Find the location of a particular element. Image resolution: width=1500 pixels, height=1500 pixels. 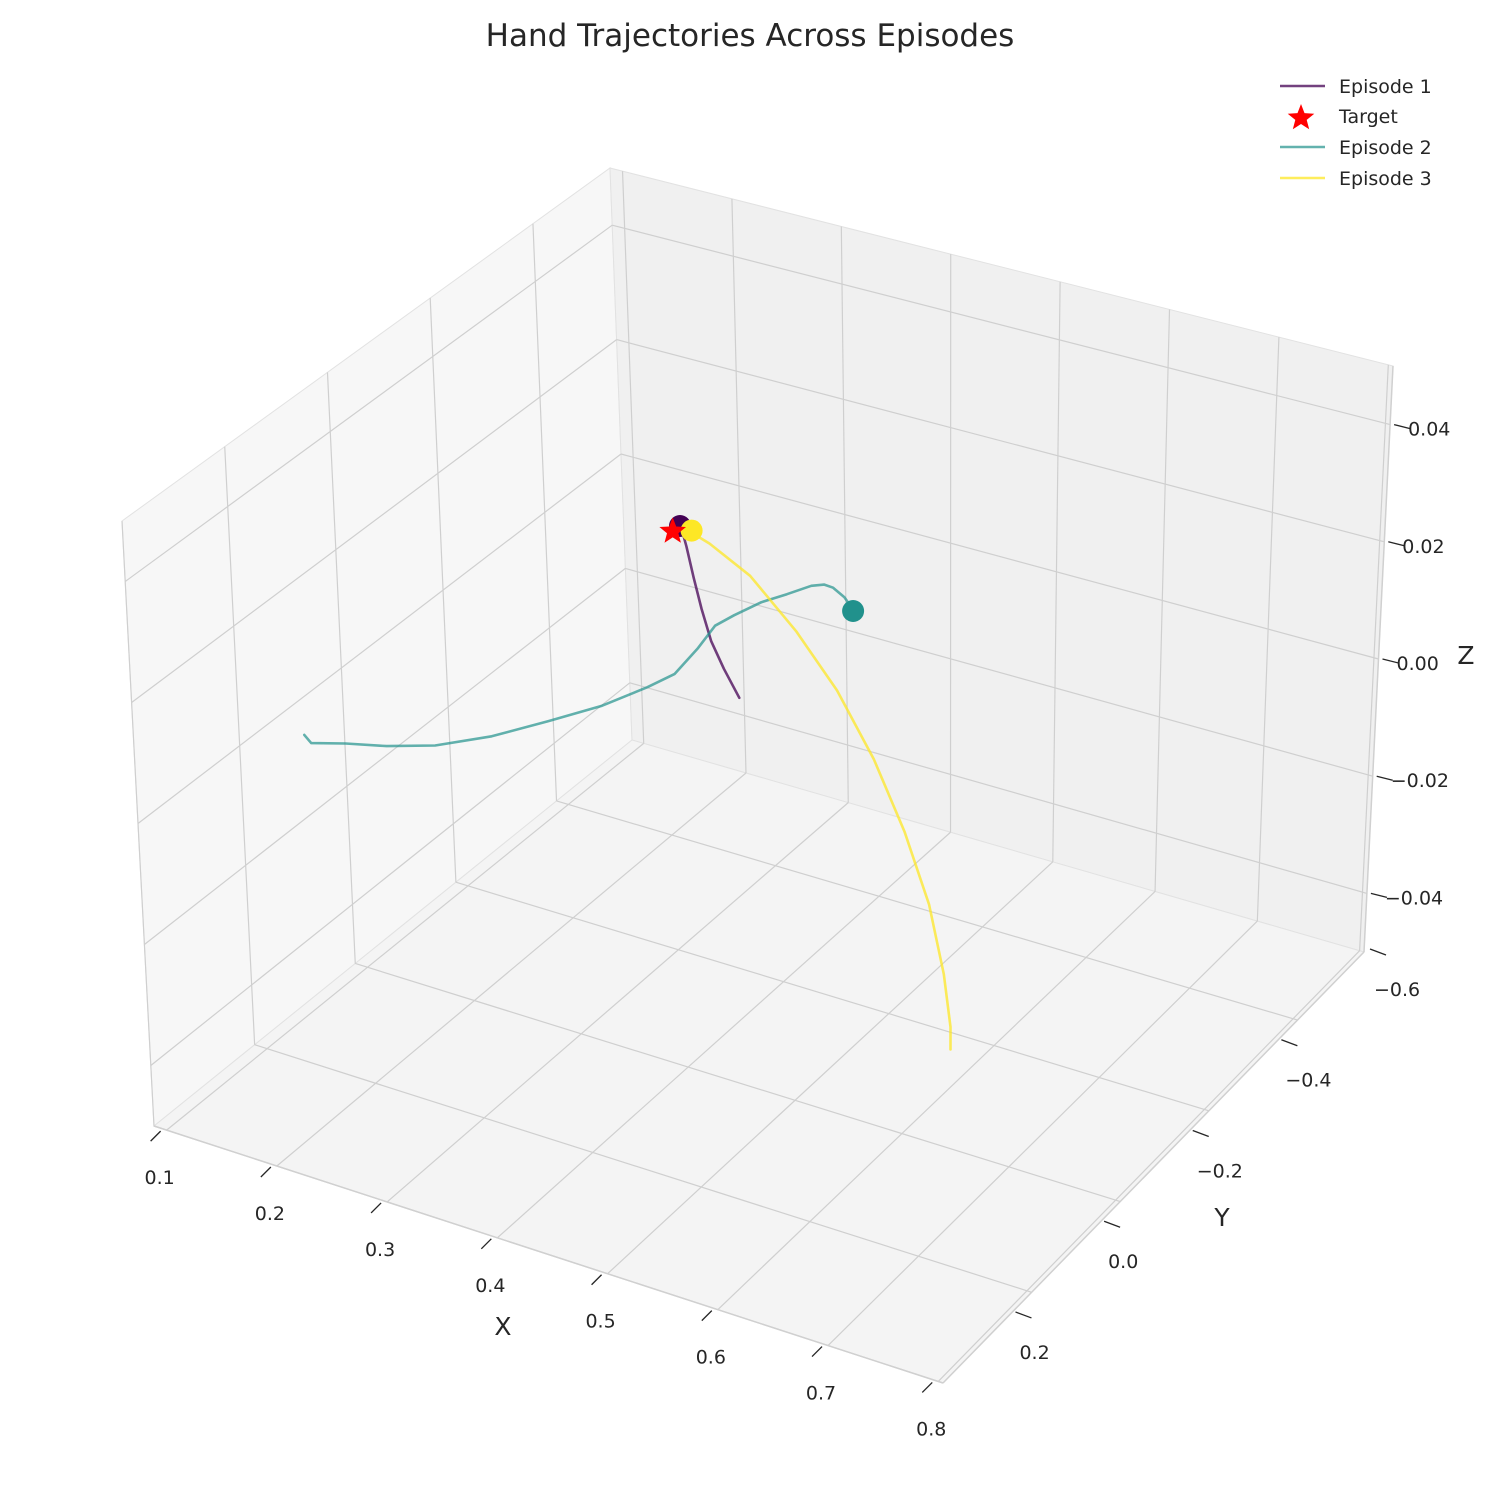

y-axis-line is located at coordinates (1153, 1167).